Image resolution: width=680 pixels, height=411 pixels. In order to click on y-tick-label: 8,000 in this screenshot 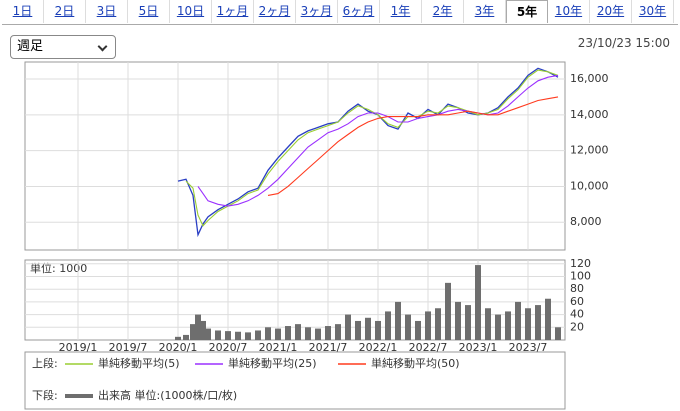, I will do `click(586, 221)`.